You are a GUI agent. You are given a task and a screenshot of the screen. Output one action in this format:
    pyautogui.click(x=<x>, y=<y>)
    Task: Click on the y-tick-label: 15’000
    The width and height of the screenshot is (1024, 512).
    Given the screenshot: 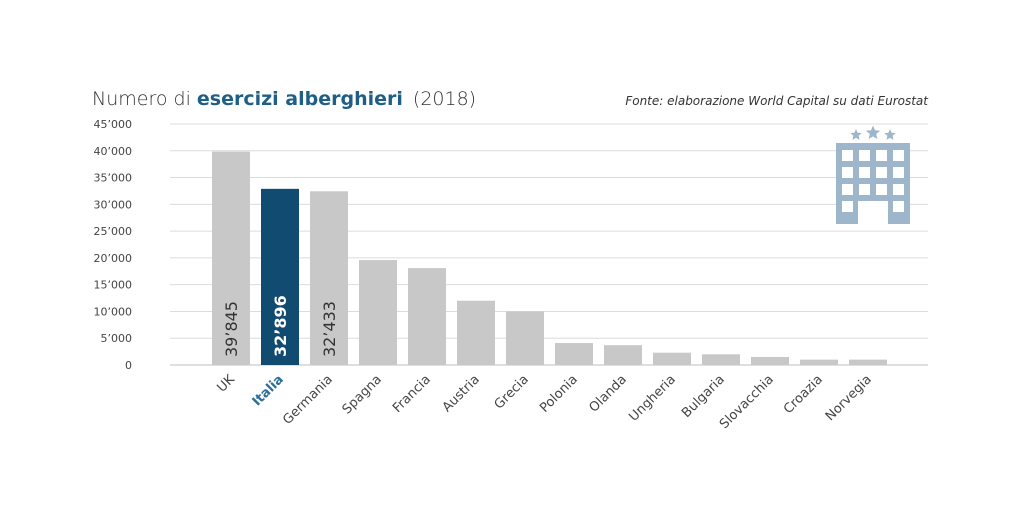 What is the action you would take?
    pyautogui.click(x=113, y=285)
    